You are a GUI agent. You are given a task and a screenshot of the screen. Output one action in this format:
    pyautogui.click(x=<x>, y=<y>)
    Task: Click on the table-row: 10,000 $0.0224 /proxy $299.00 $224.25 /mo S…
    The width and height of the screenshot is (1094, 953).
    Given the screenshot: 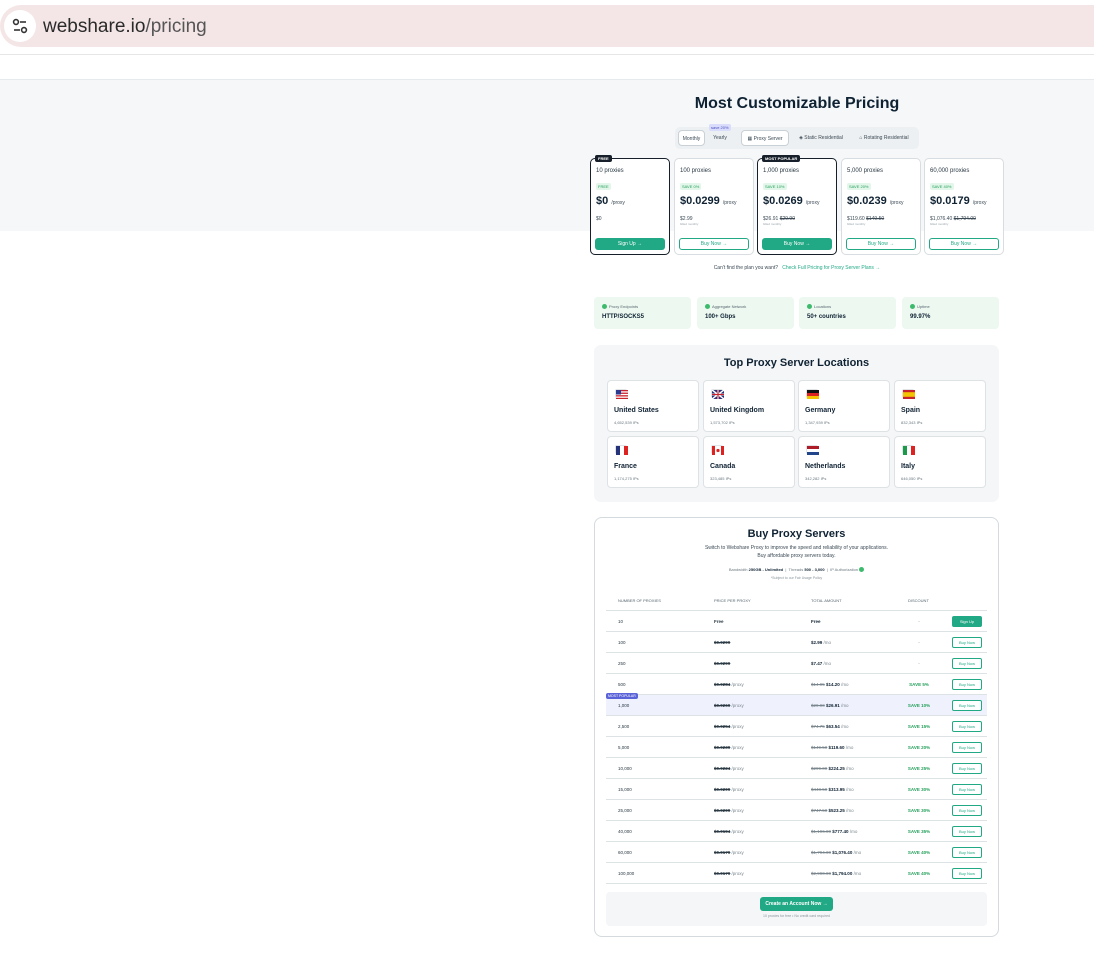 What is the action you would take?
    pyautogui.click(x=796, y=768)
    